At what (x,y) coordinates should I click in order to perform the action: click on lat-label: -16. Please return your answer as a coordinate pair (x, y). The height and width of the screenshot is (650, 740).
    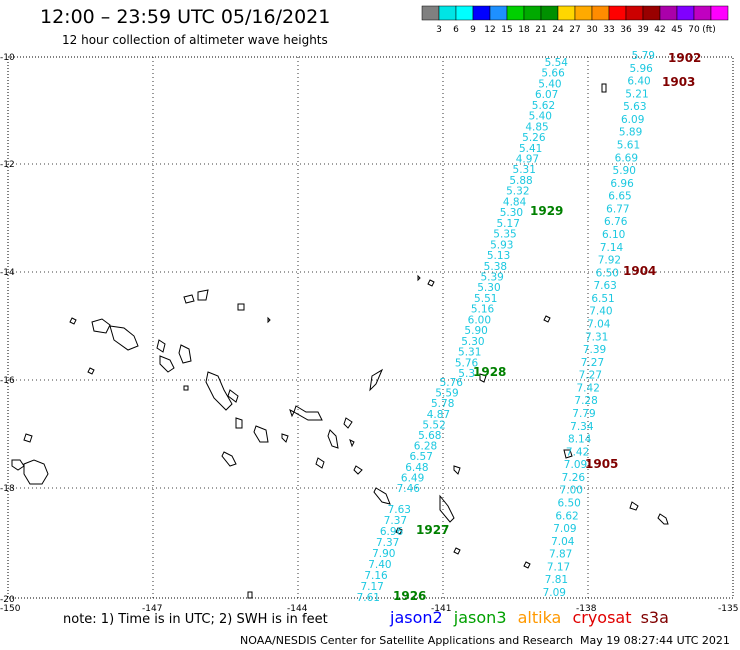
    Looking at the image, I should click on (7, 381).